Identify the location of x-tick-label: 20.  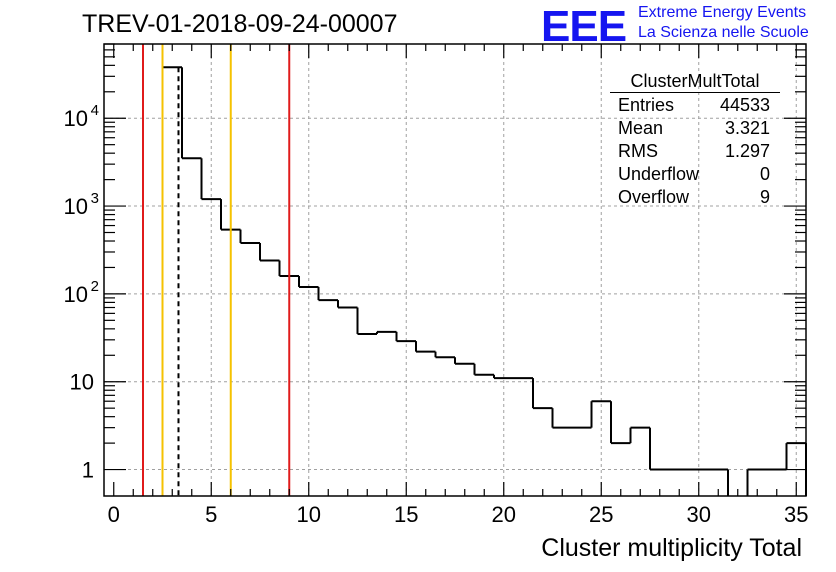
(504, 514).